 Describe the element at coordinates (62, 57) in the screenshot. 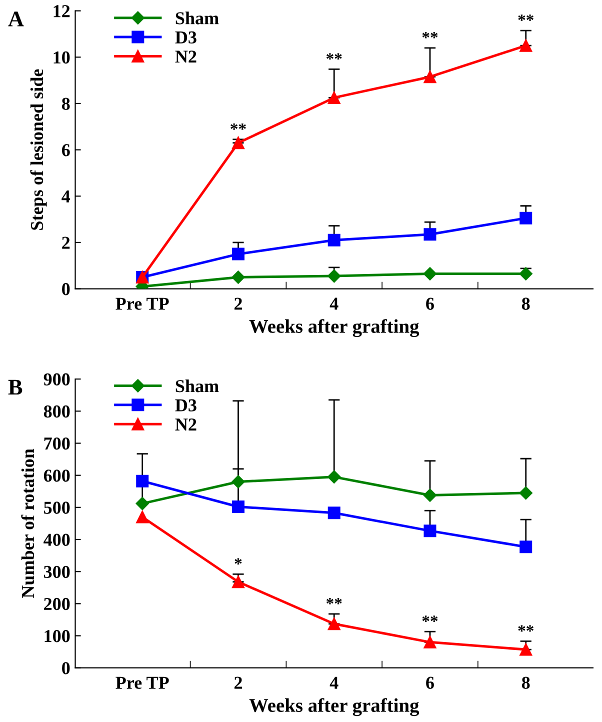

I see `y-tick-label: 10` at that location.